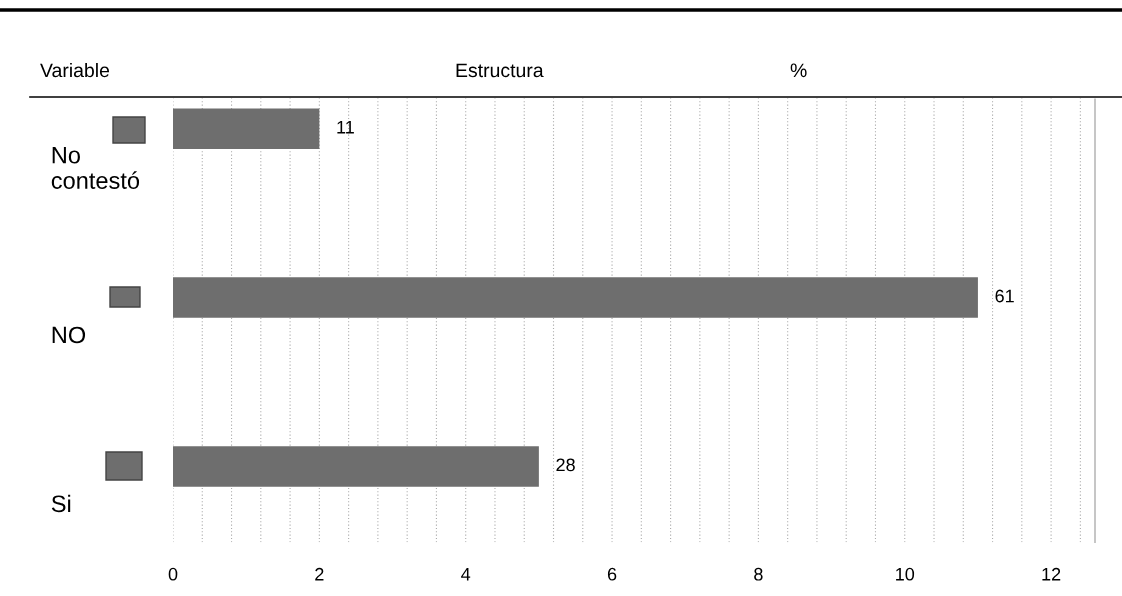 This screenshot has width=1122, height=596. I want to click on annotation: 61, so click(1004, 296).